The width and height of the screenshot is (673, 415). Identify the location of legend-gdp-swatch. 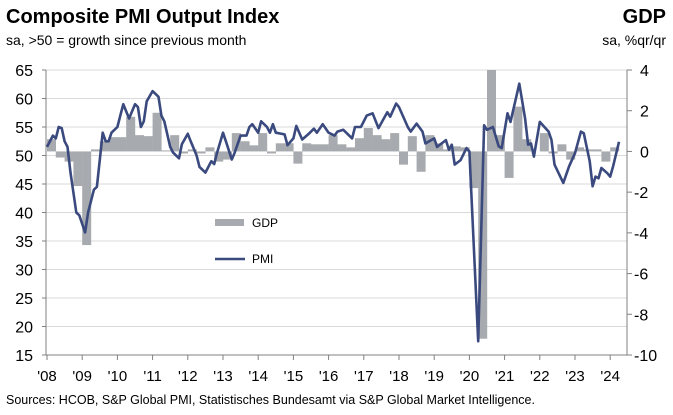
(229, 222).